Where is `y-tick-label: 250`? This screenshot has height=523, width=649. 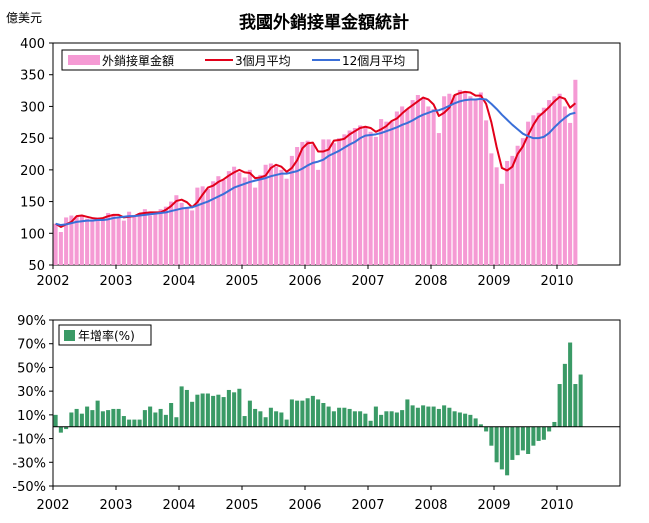 y-tick-label: 250 is located at coordinates (32, 139).